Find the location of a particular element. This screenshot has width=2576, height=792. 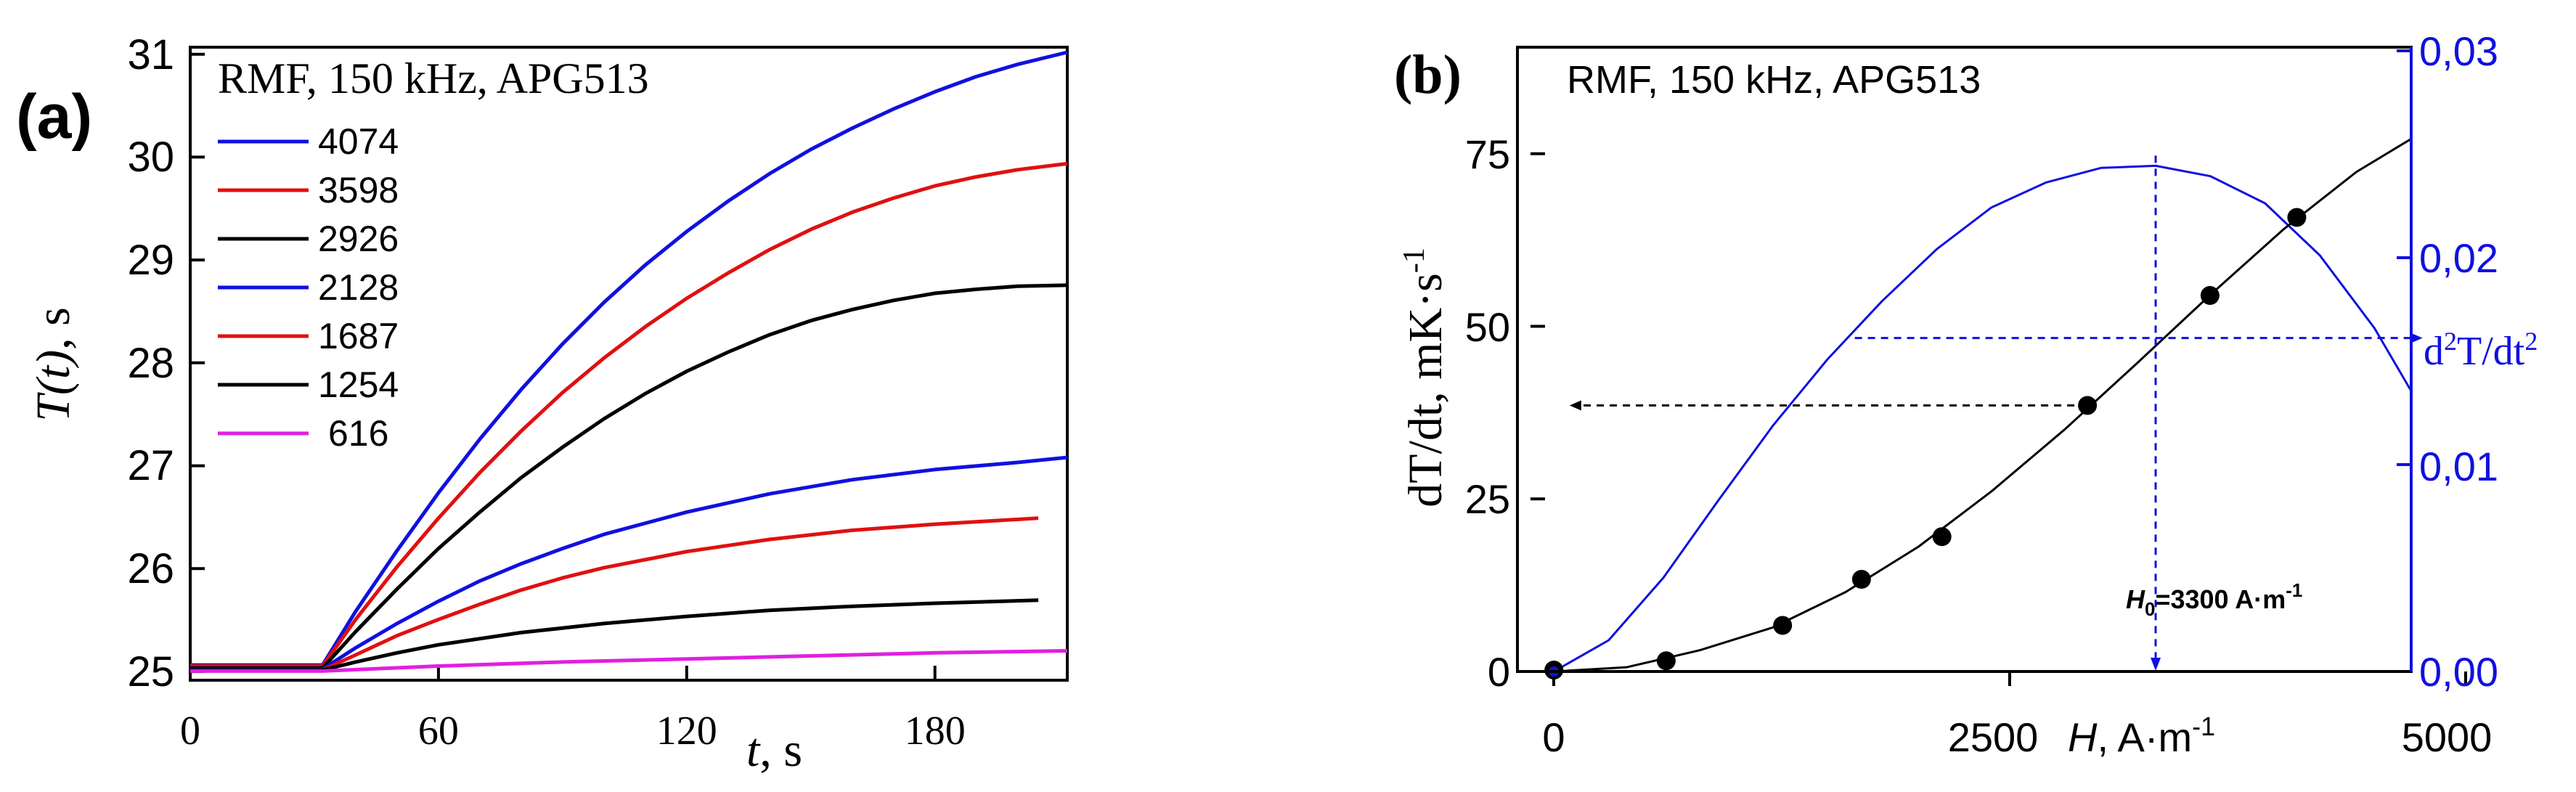

panel-b-x-tick-label: 2500 is located at coordinates (1994, 737).